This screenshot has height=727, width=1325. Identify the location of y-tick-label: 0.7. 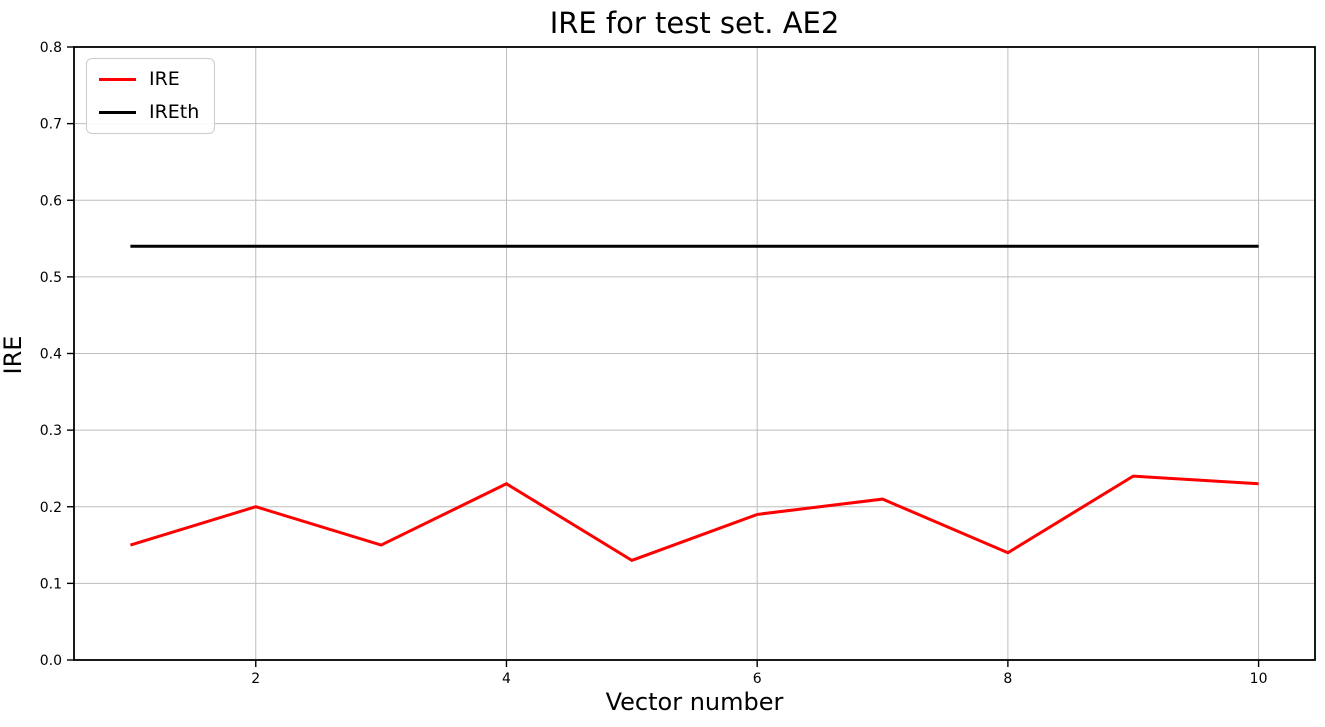
(51, 125).